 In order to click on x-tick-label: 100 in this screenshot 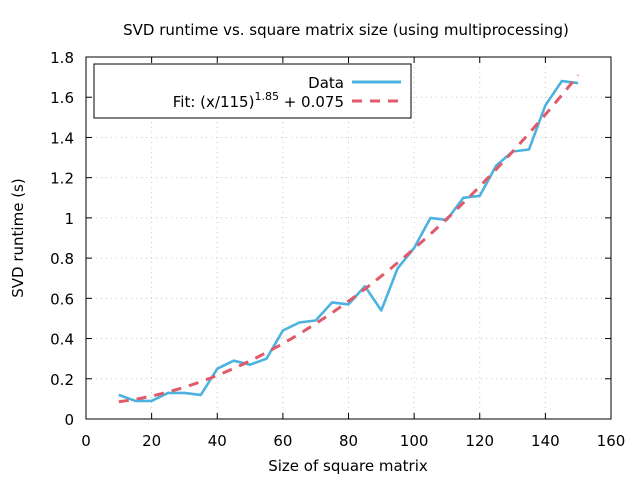, I will do `click(414, 441)`.